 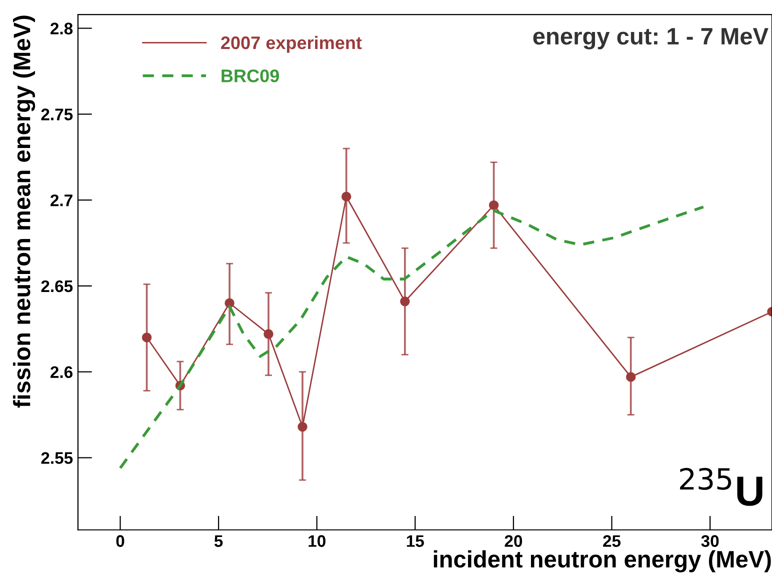 I want to click on annotation: energy cut: 1 - 7 MeV, so click(x=650, y=39).